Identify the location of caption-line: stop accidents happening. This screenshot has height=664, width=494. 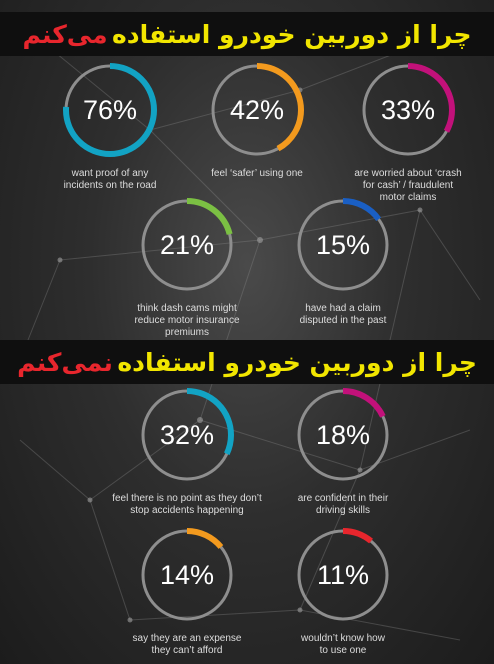
(187, 510).